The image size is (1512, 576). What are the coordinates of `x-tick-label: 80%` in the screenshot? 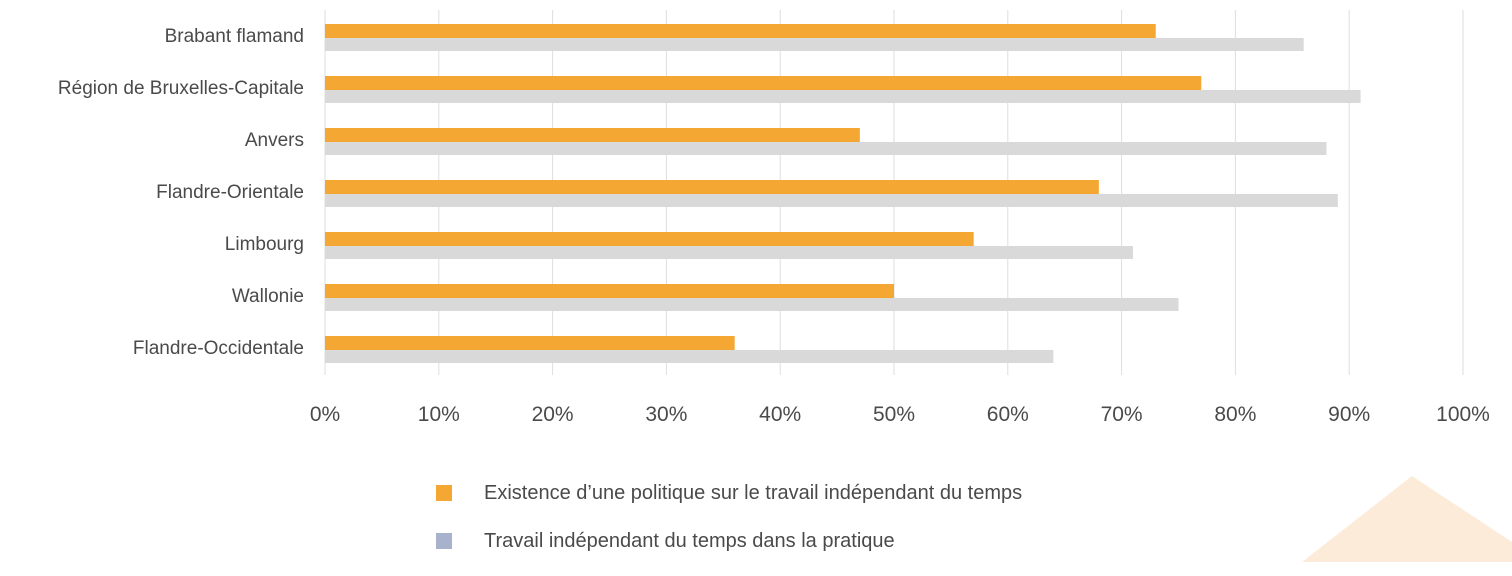 It's located at (1235, 414).